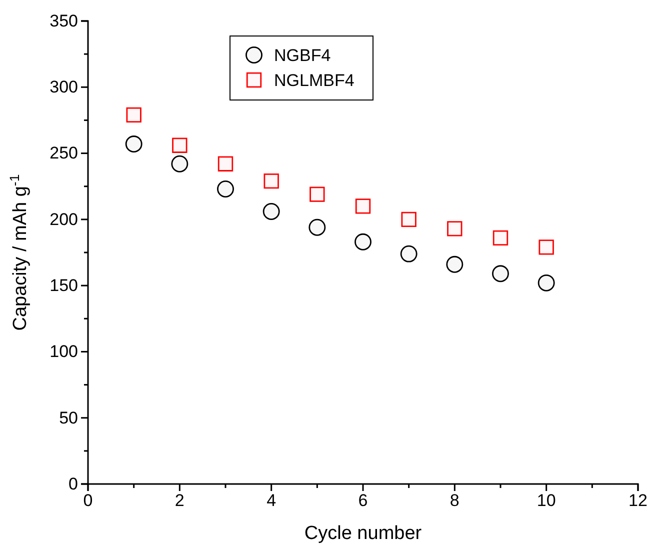 The height and width of the screenshot is (545, 648). What do you see at coordinates (64, 87) in the screenshot?
I see `y-tick-label: 300` at bounding box center [64, 87].